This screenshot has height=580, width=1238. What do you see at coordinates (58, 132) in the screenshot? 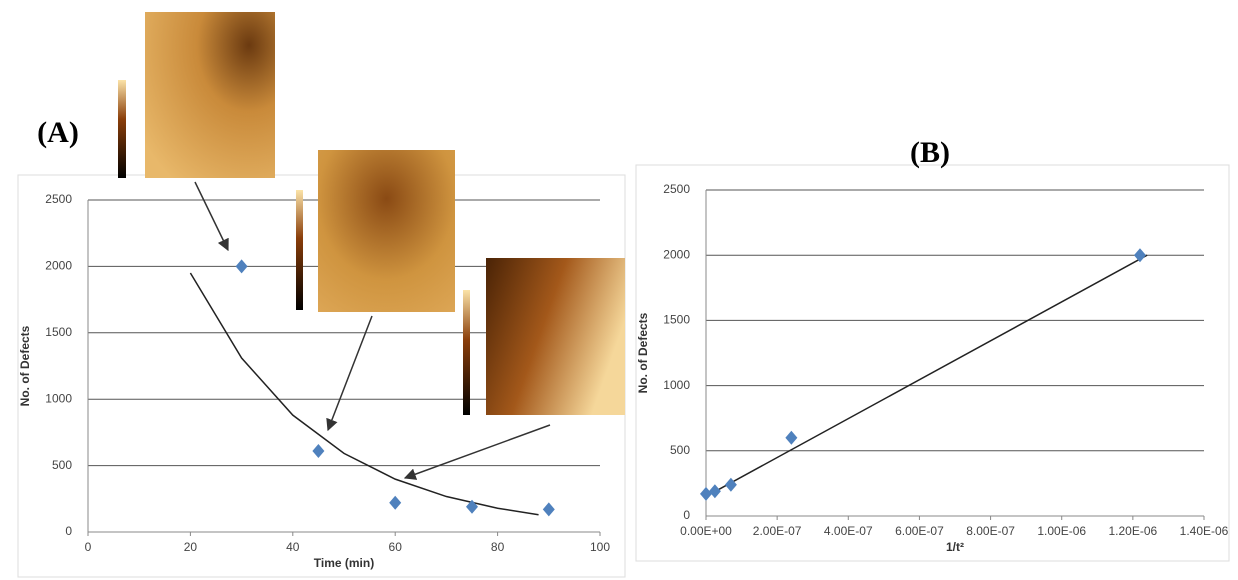
I see `panel-label: (A)` at bounding box center [58, 132].